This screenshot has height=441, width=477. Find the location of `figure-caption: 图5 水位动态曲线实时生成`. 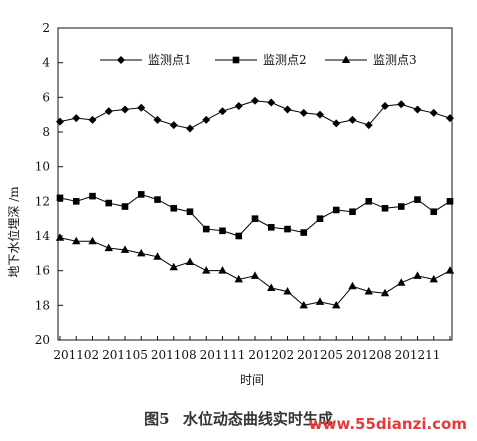

figure-caption: 图5 水位动态曲线实时生成 is located at coordinates (238, 418).